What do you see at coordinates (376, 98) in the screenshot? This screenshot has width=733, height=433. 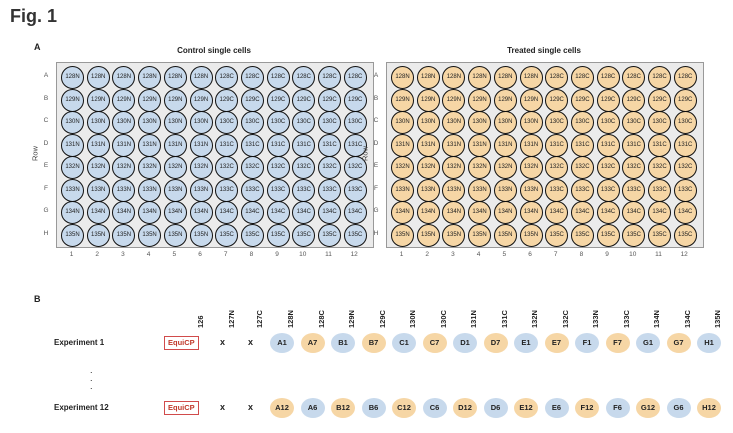 I see `row-tick-label: B` at bounding box center [376, 98].